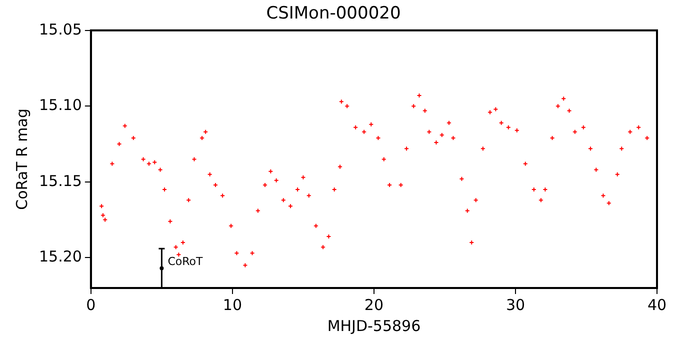 The height and width of the screenshot is (340, 695). Describe the element at coordinates (21, 159) in the screenshot. I see `y-axis-title: CoRaT R mag` at that location.